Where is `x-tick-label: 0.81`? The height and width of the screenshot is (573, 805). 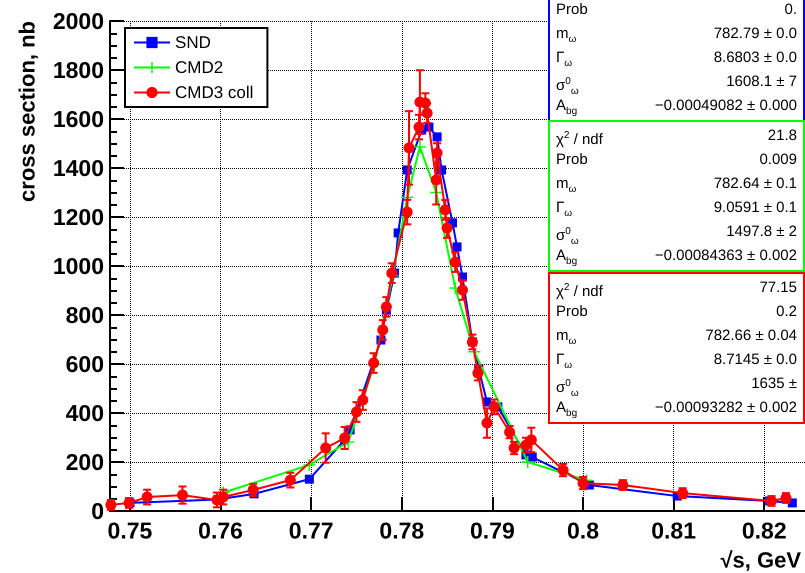 x-tick-label: 0.81 is located at coordinates (673, 531).